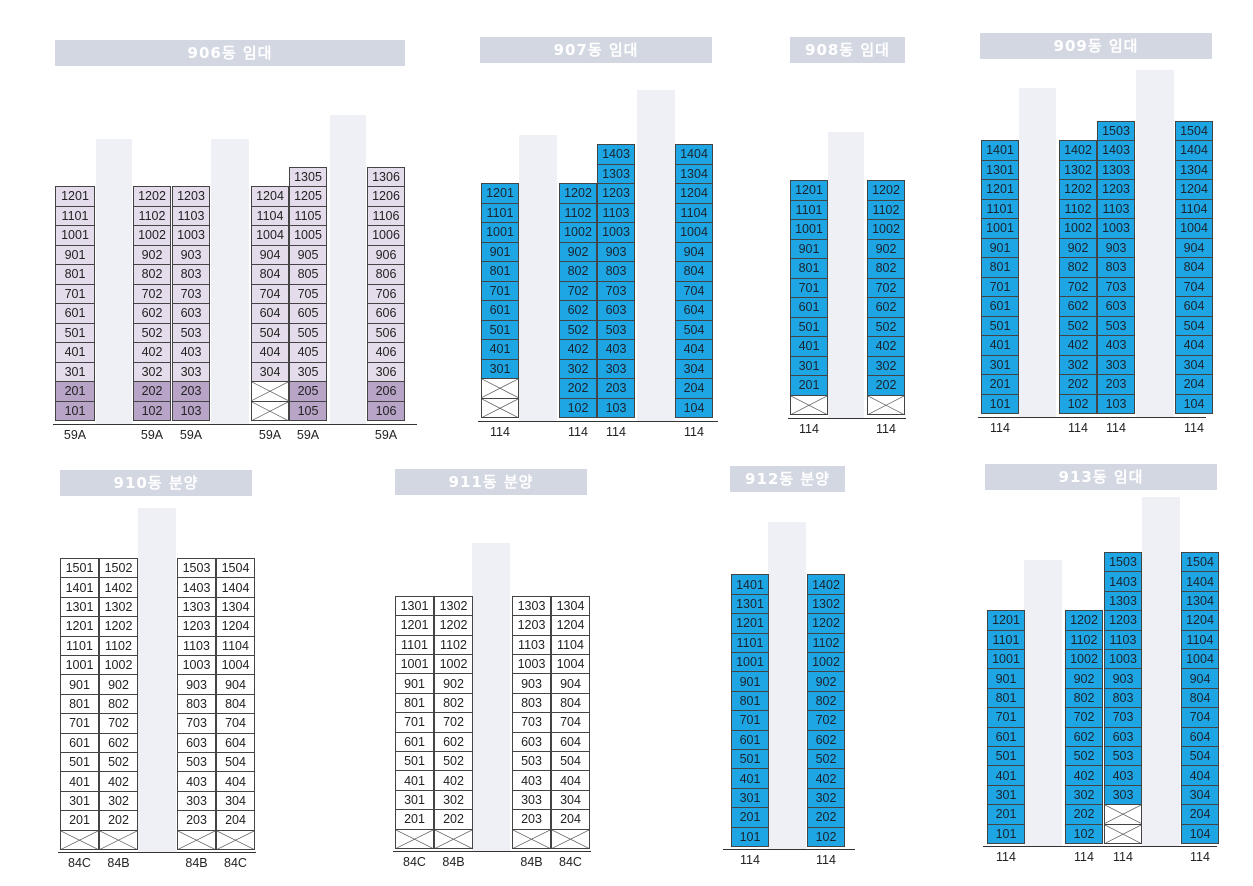  What do you see at coordinates (75, 313) in the screenshot?
I see `unit-cell: 601` at bounding box center [75, 313].